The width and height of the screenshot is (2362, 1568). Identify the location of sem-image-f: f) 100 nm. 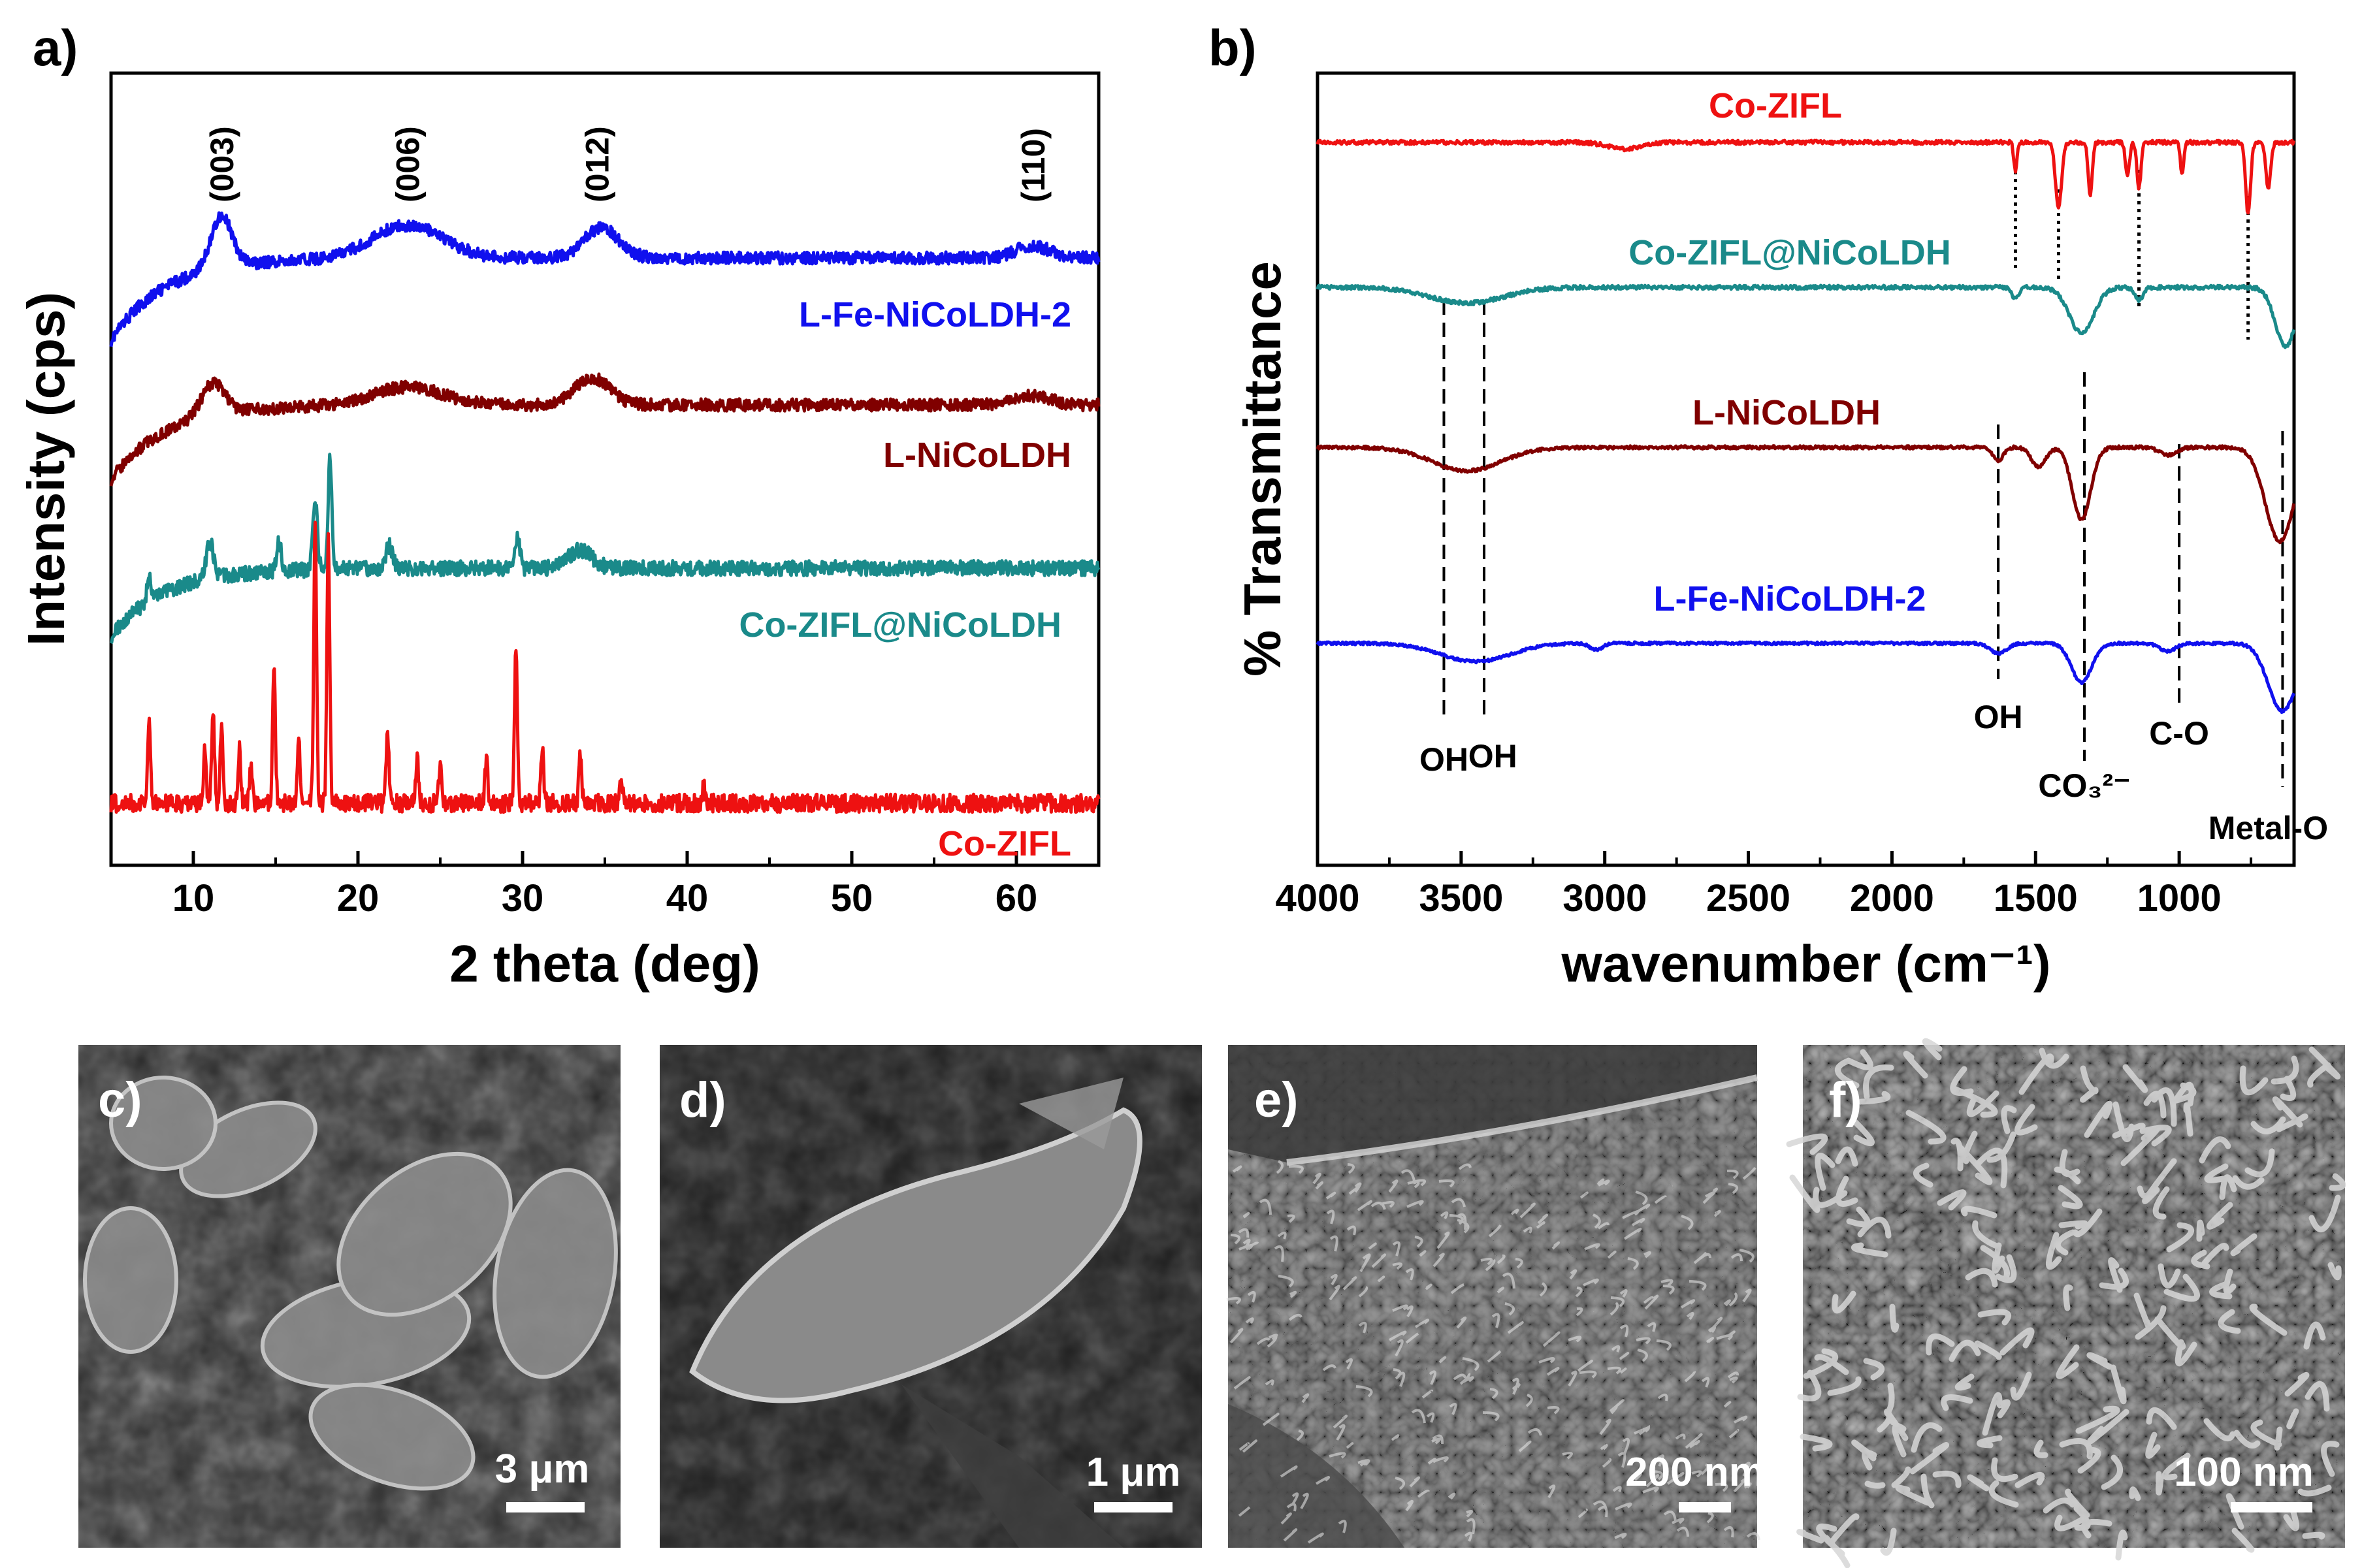
(2066, 1303).